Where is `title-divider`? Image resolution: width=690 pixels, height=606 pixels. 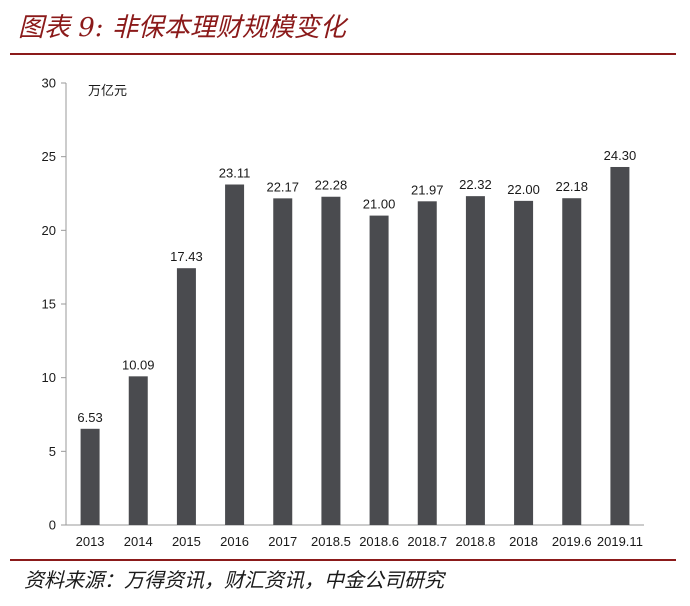 title-divider is located at coordinates (343, 54).